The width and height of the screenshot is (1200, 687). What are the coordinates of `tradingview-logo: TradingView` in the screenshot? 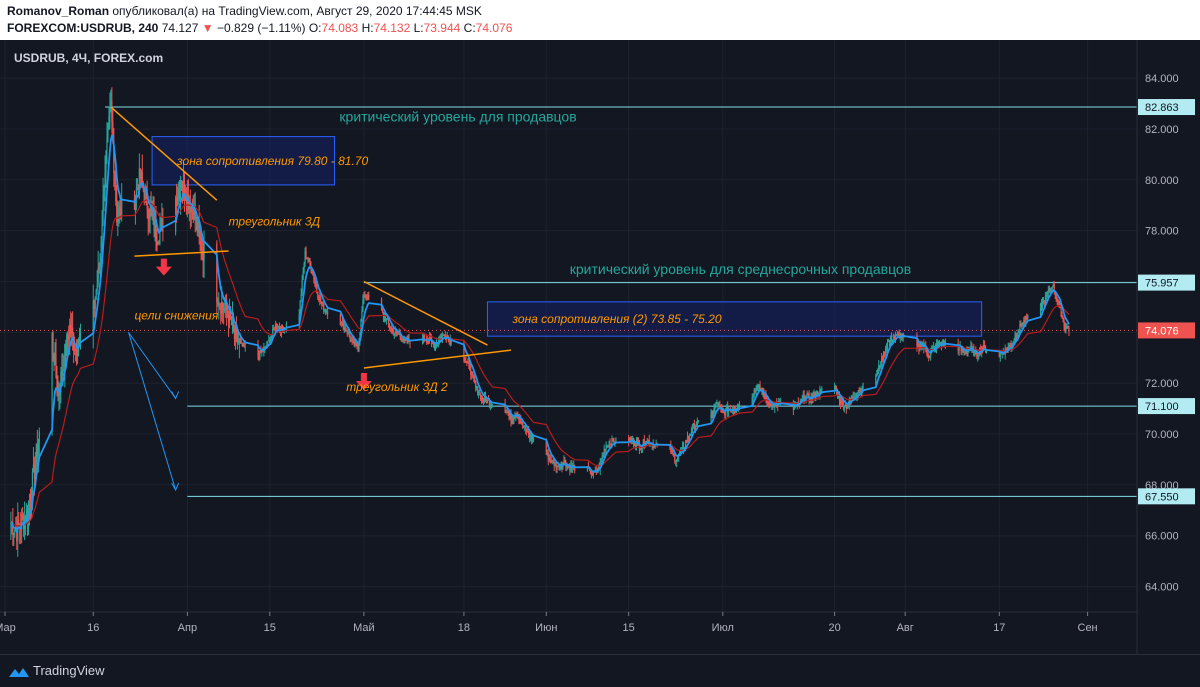 It's located at (56, 670).